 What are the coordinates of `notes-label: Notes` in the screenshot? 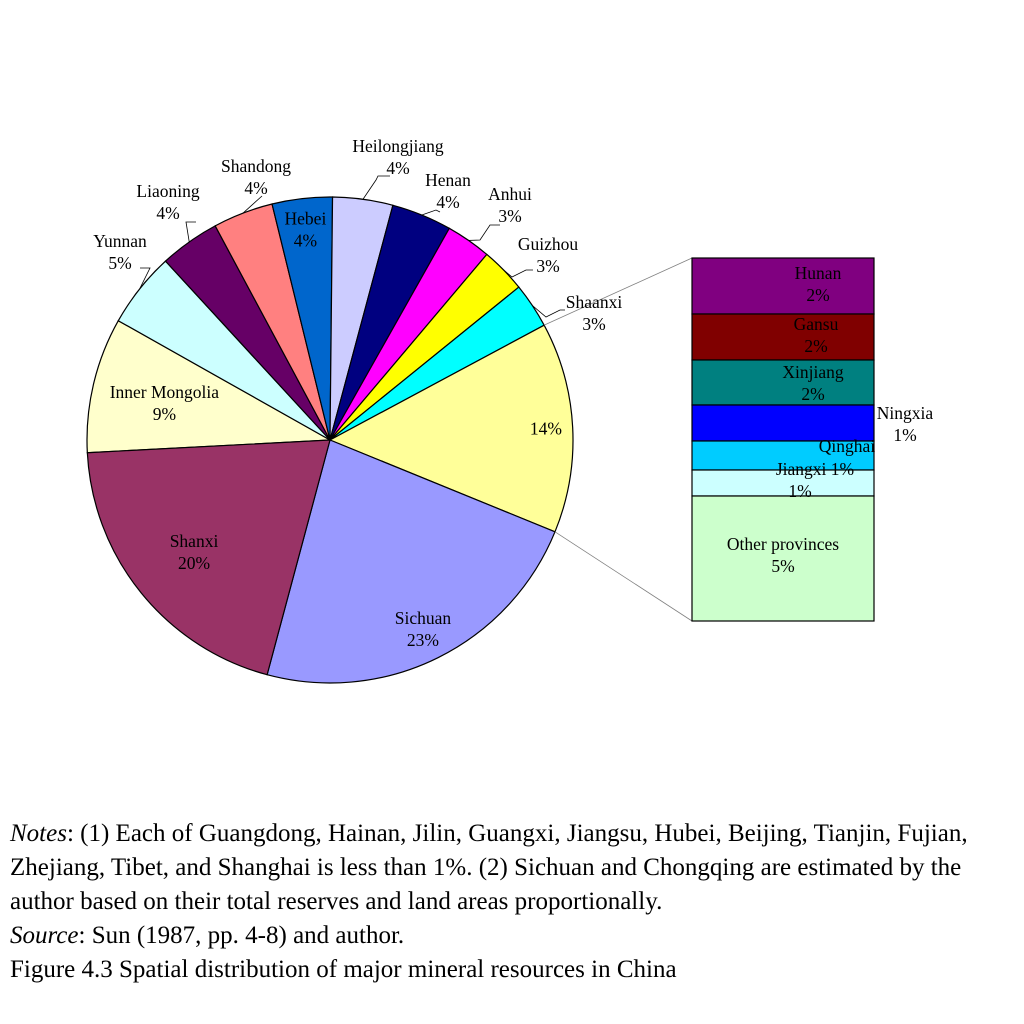 It's located at (38, 833).